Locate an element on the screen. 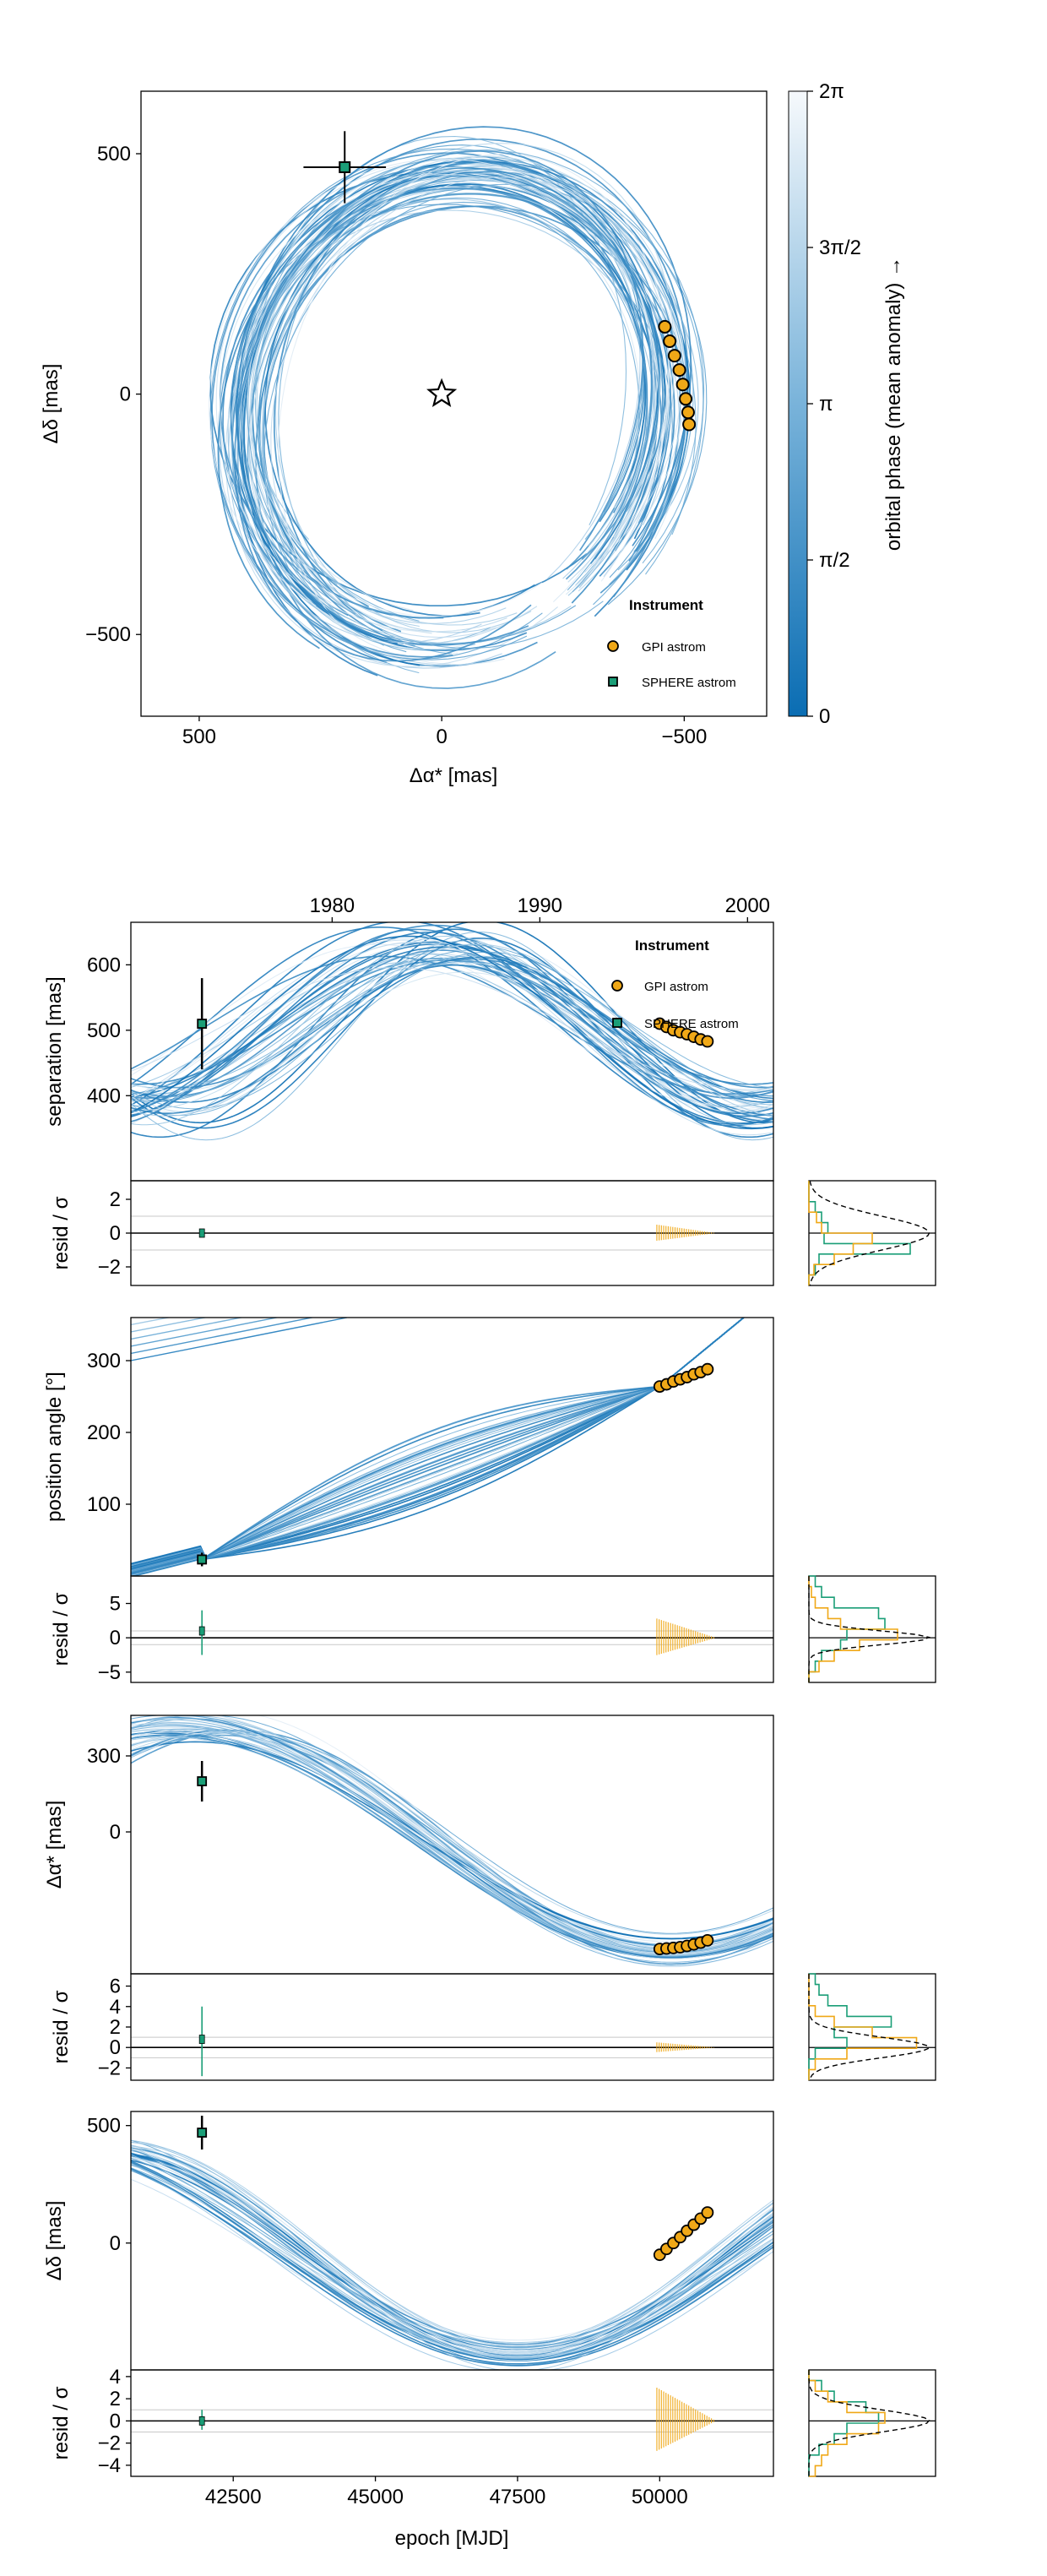 The image size is (1047, 2576). x-tick-label: 0 is located at coordinates (441, 737).